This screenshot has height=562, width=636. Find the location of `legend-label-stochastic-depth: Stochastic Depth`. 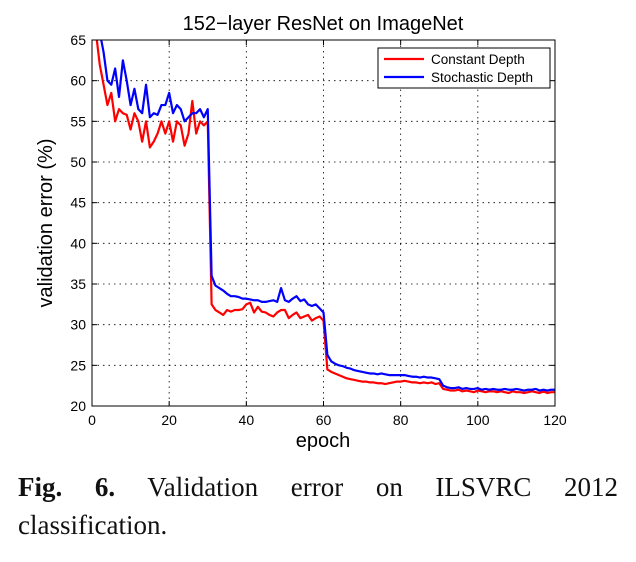

legend-label-stochastic-depth: Stochastic Depth is located at coordinates (482, 77).